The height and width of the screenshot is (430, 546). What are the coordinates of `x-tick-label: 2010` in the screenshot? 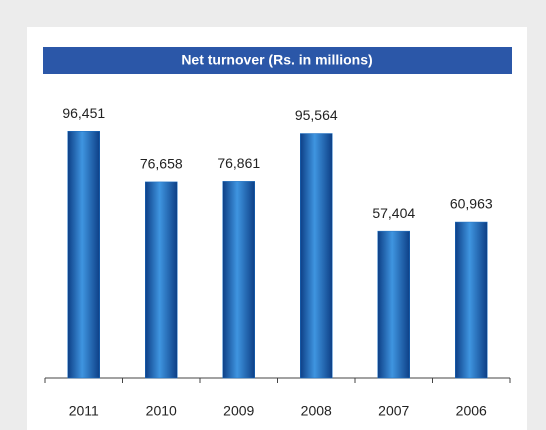 It's located at (161, 411).